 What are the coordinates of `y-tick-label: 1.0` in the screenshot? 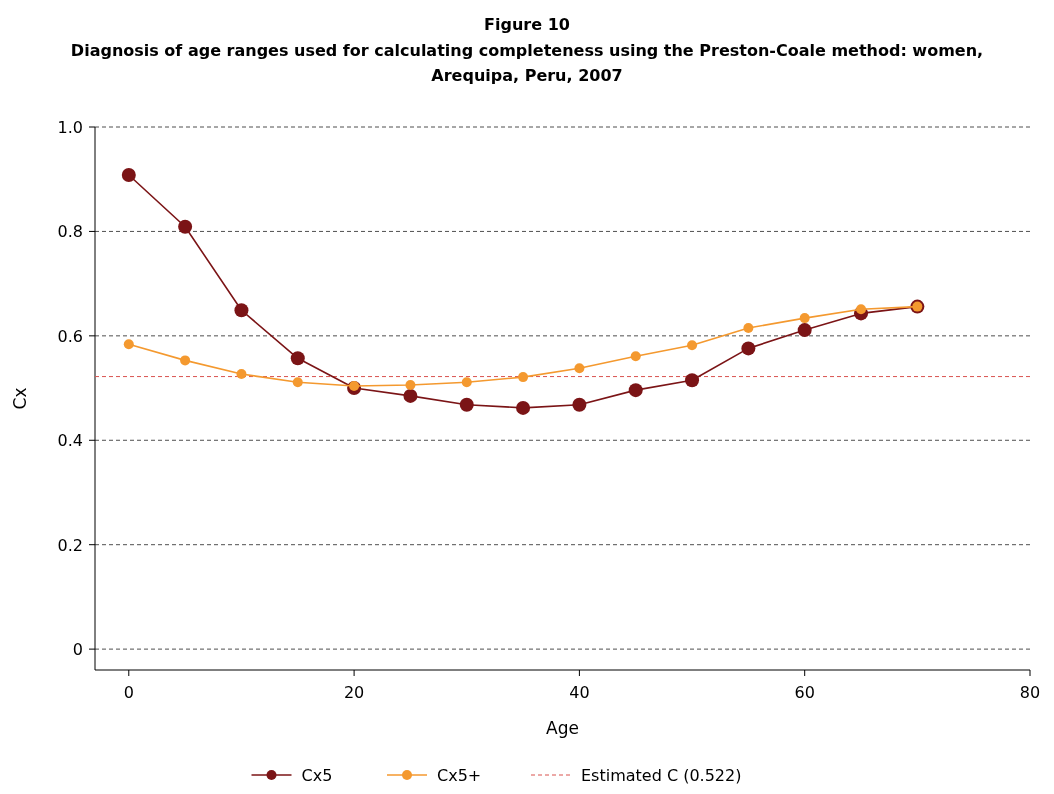 It's located at (70, 127).